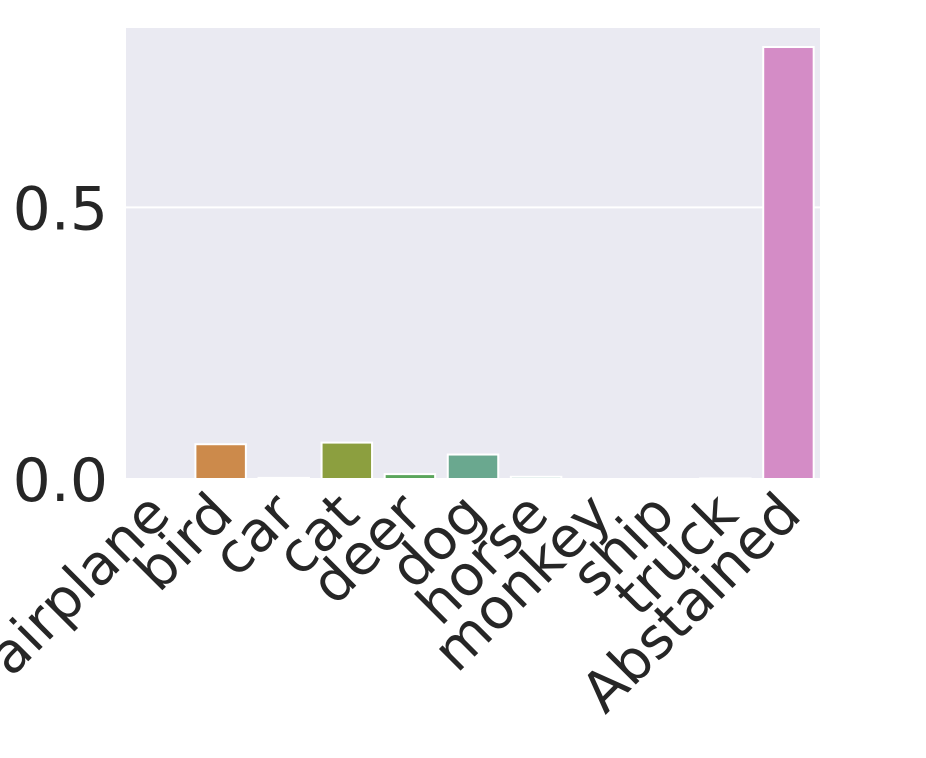  I want to click on bar-cat, so click(347, 460).